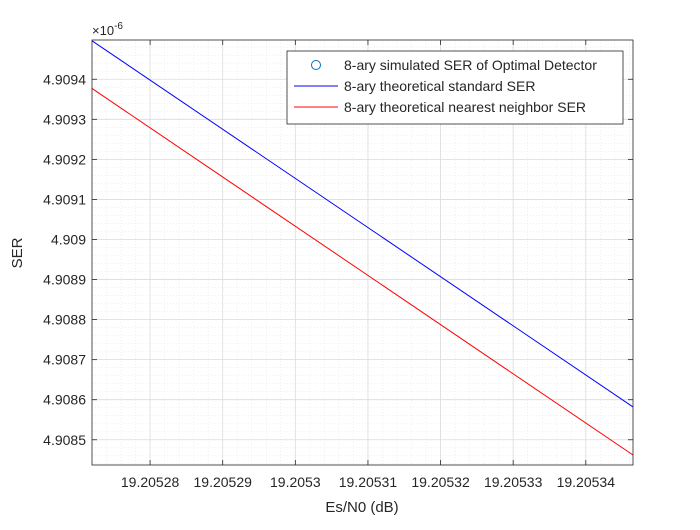  Describe the element at coordinates (118, 26) in the screenshot. I see `y-exponent-power: -6` at that location.